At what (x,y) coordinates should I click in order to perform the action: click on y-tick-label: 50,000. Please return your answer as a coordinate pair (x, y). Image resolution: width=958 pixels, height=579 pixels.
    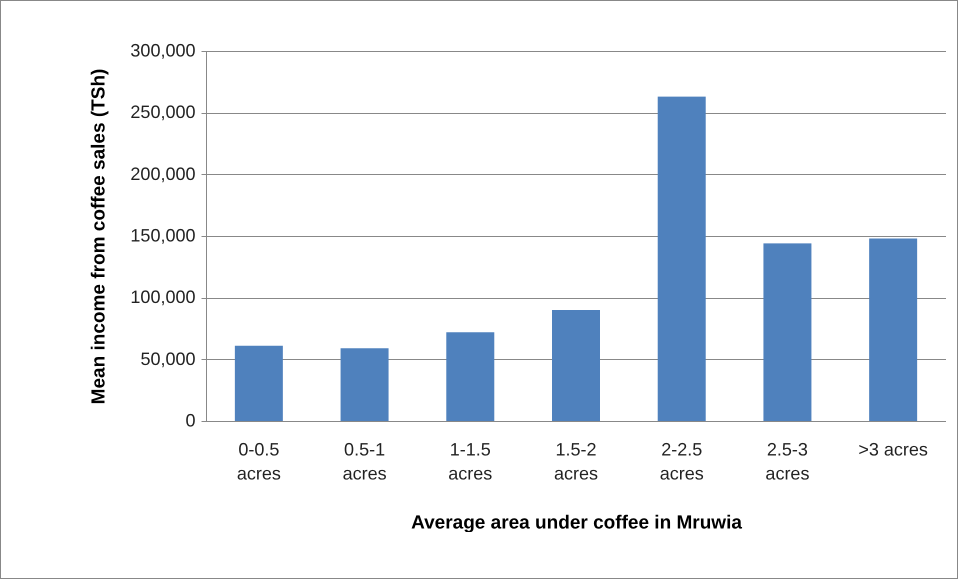
    Looking at the image, I should click on (168, 358).